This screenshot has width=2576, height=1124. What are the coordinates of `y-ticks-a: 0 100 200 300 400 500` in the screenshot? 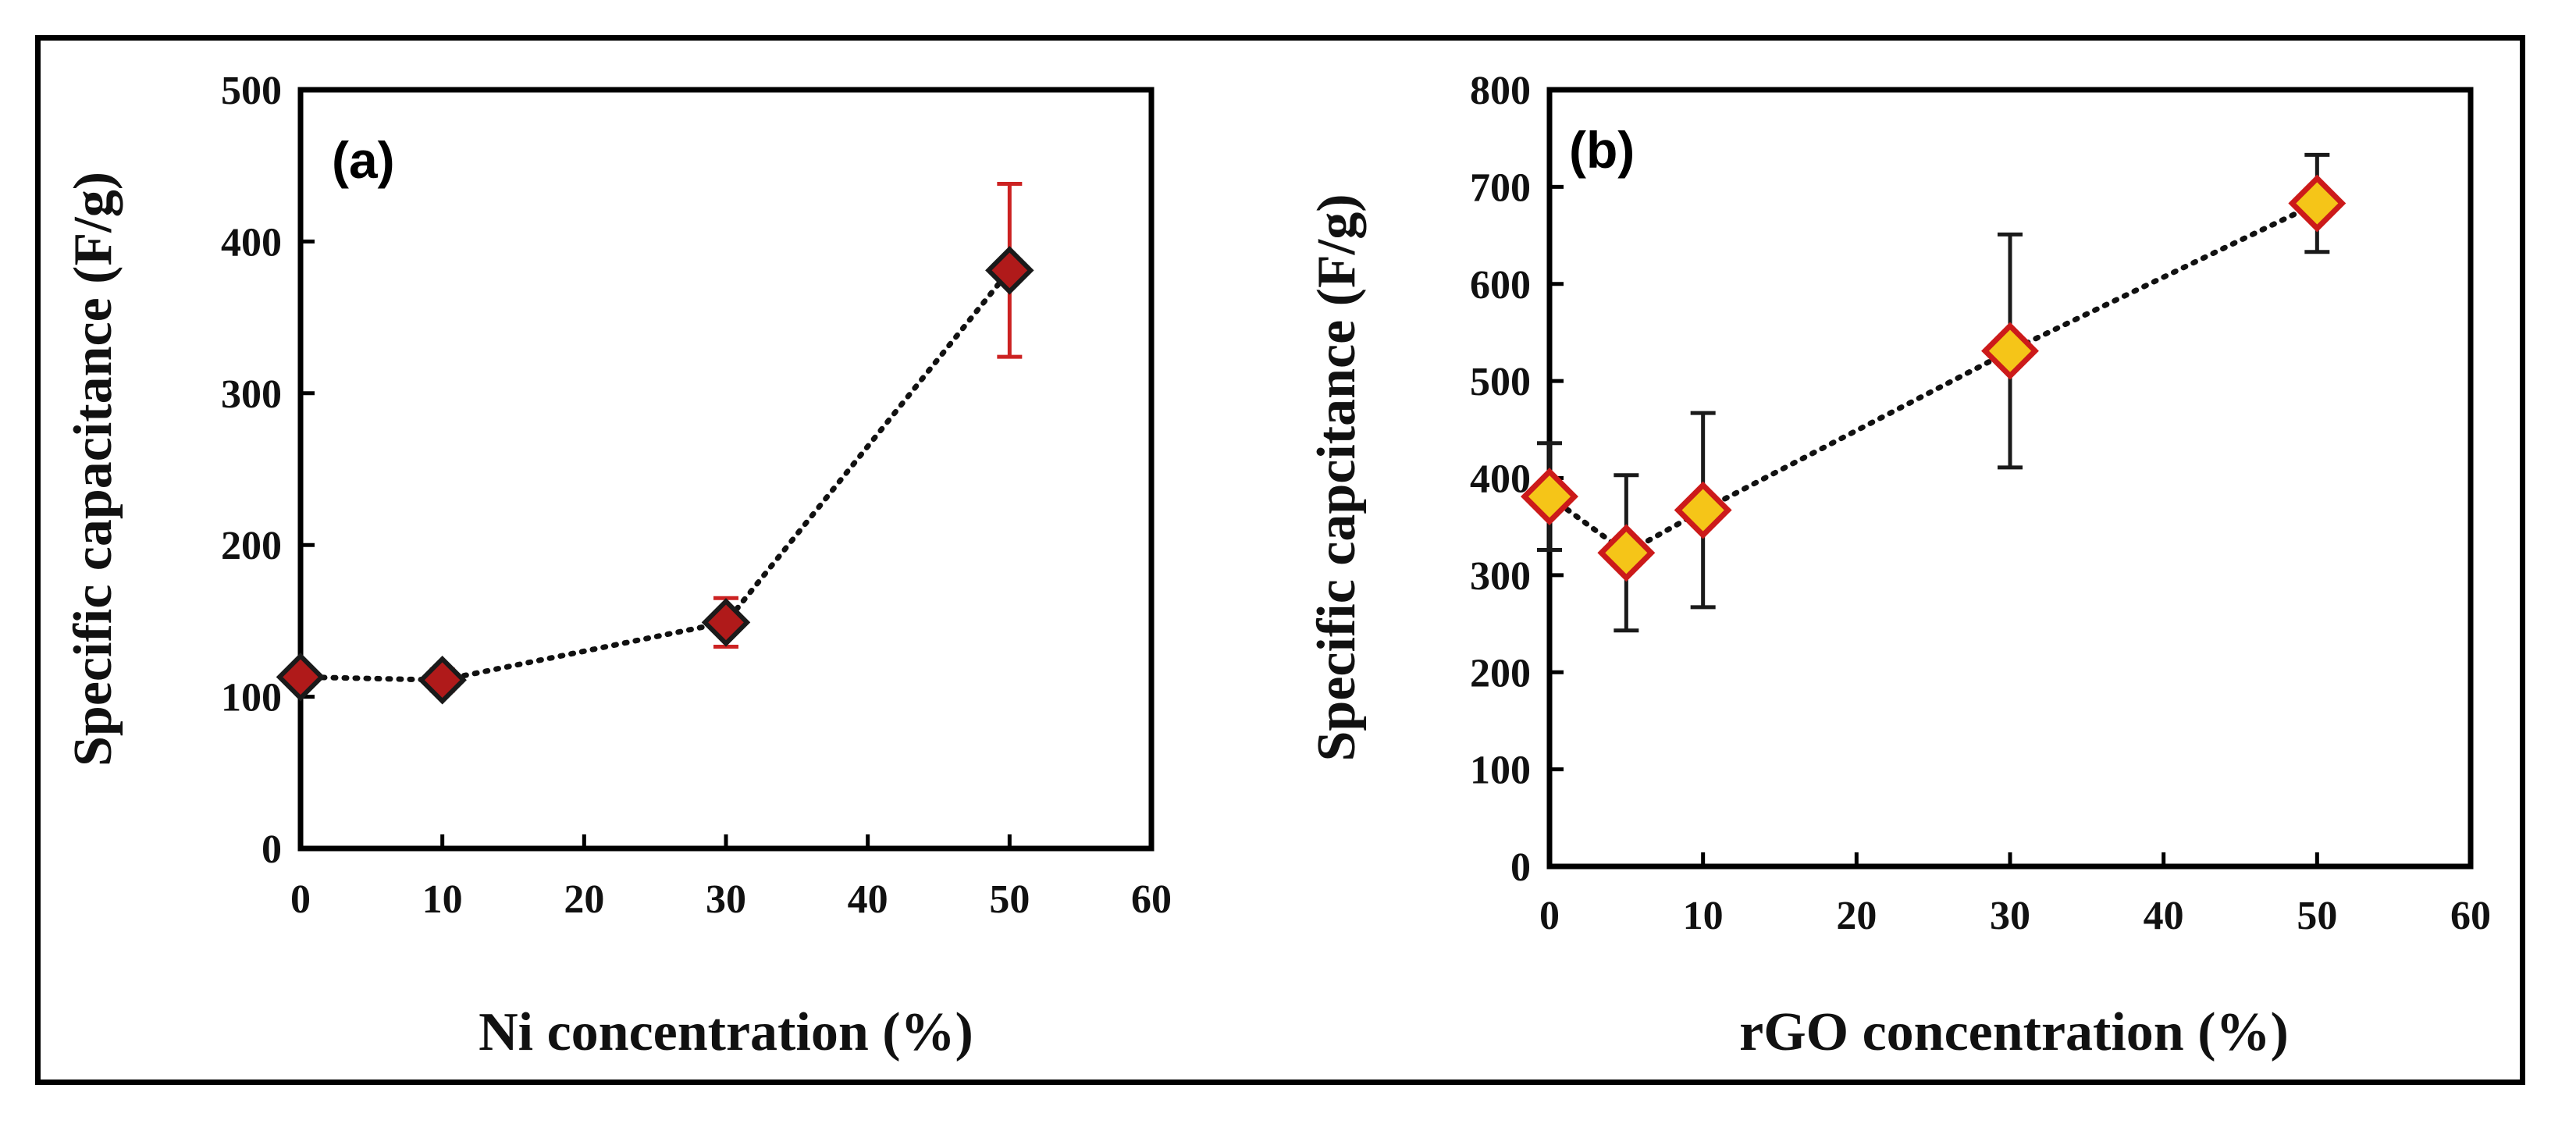 It's located at (268, 471).